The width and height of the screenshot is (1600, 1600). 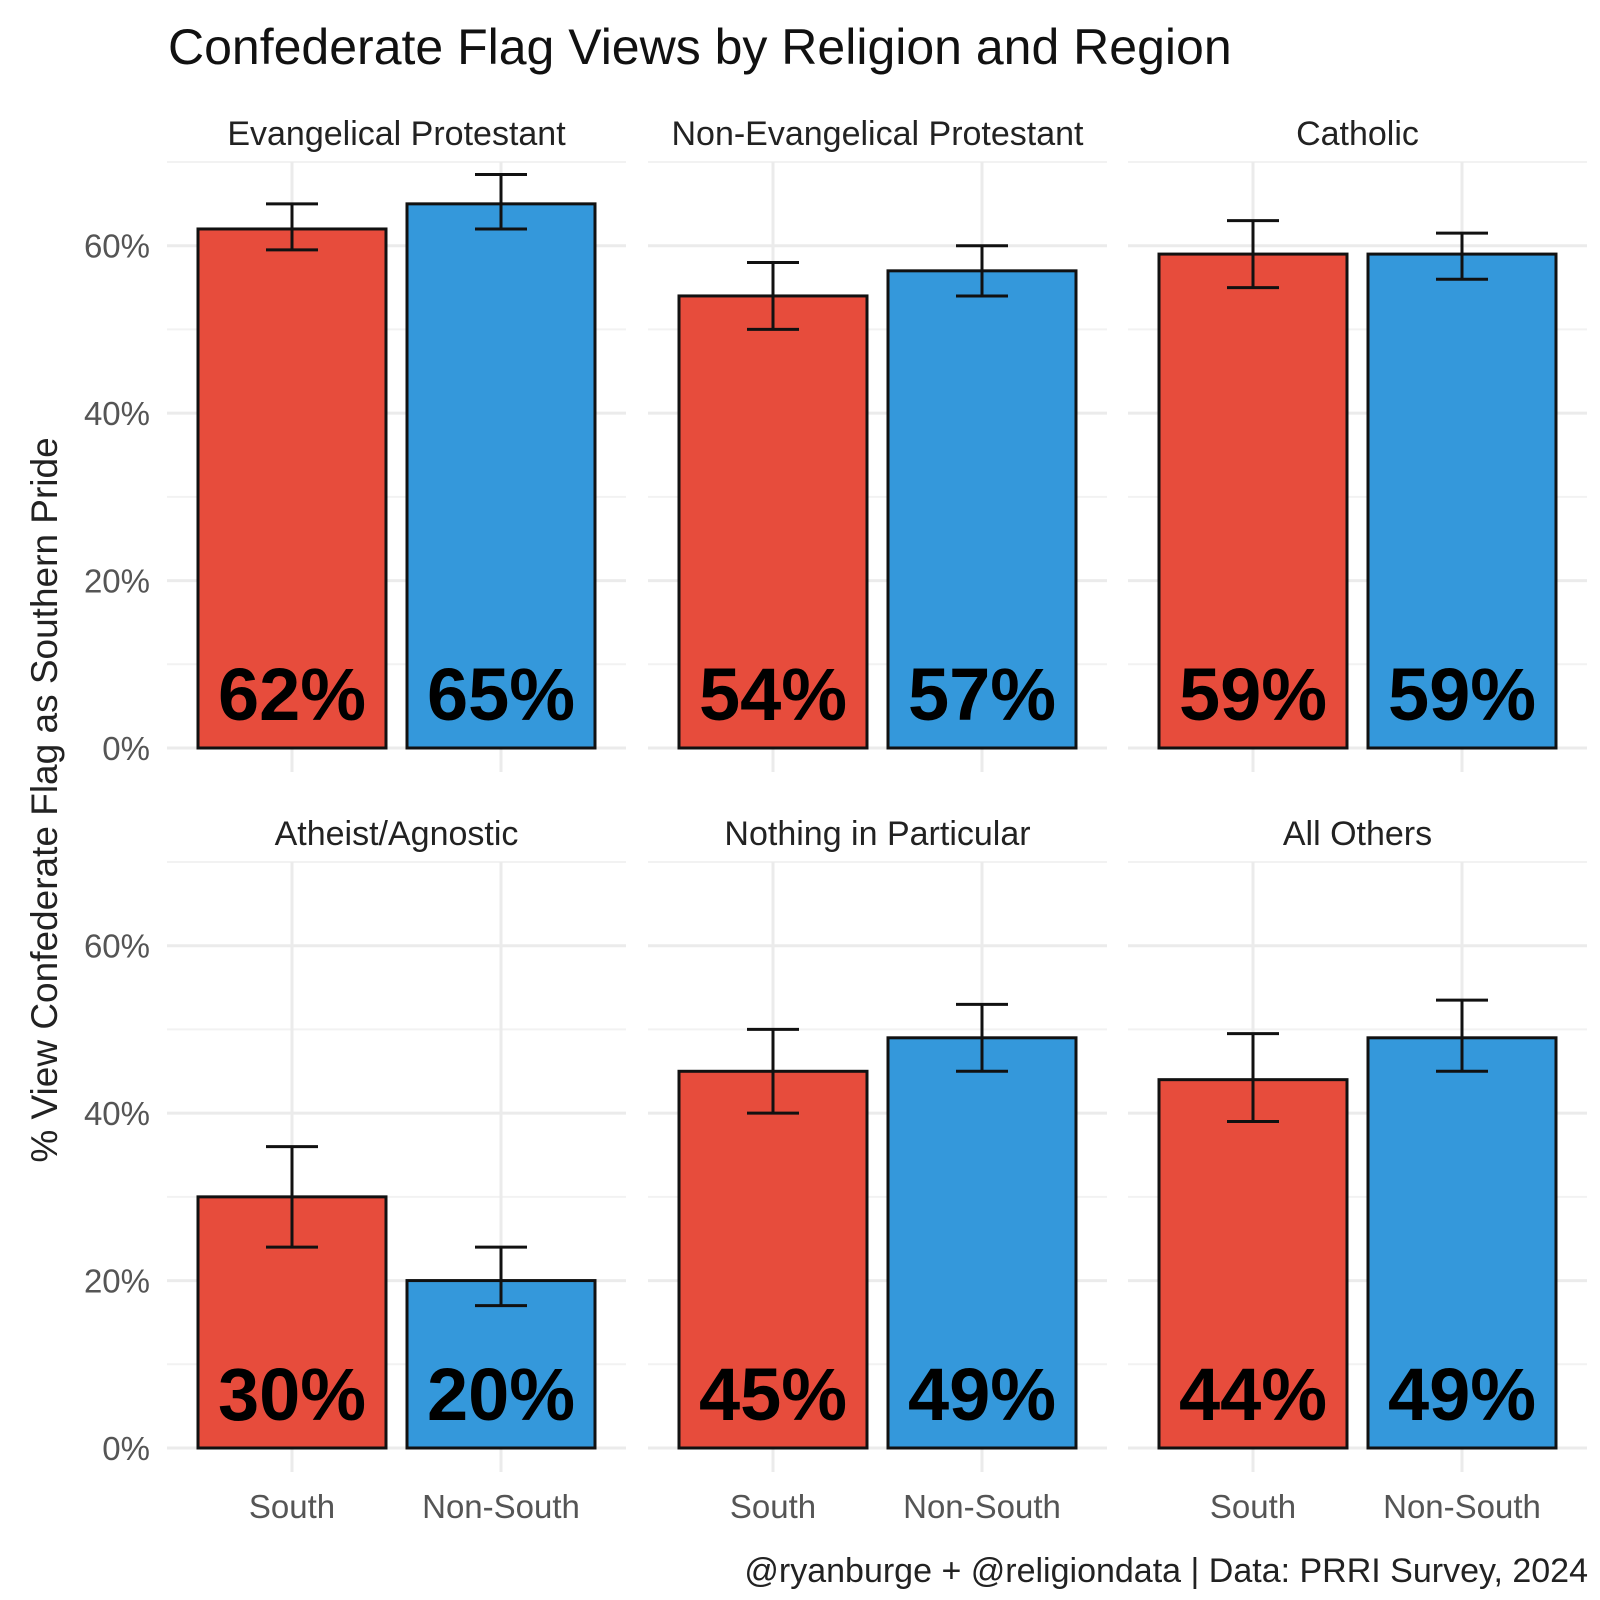 I want to click on bar-value-label: 30%, so click(x=292, y=1394).